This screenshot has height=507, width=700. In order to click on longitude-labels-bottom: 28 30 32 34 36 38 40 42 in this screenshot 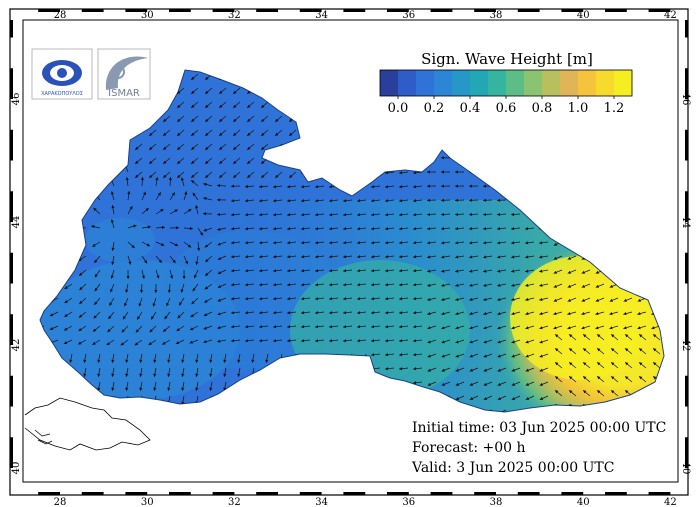, I will do `click(365, 502)`.